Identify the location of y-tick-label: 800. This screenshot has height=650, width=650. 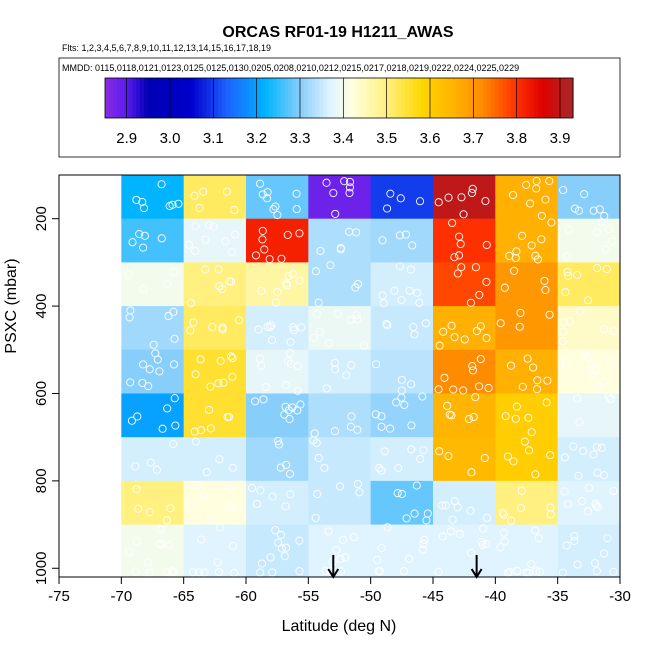
(41, 480).